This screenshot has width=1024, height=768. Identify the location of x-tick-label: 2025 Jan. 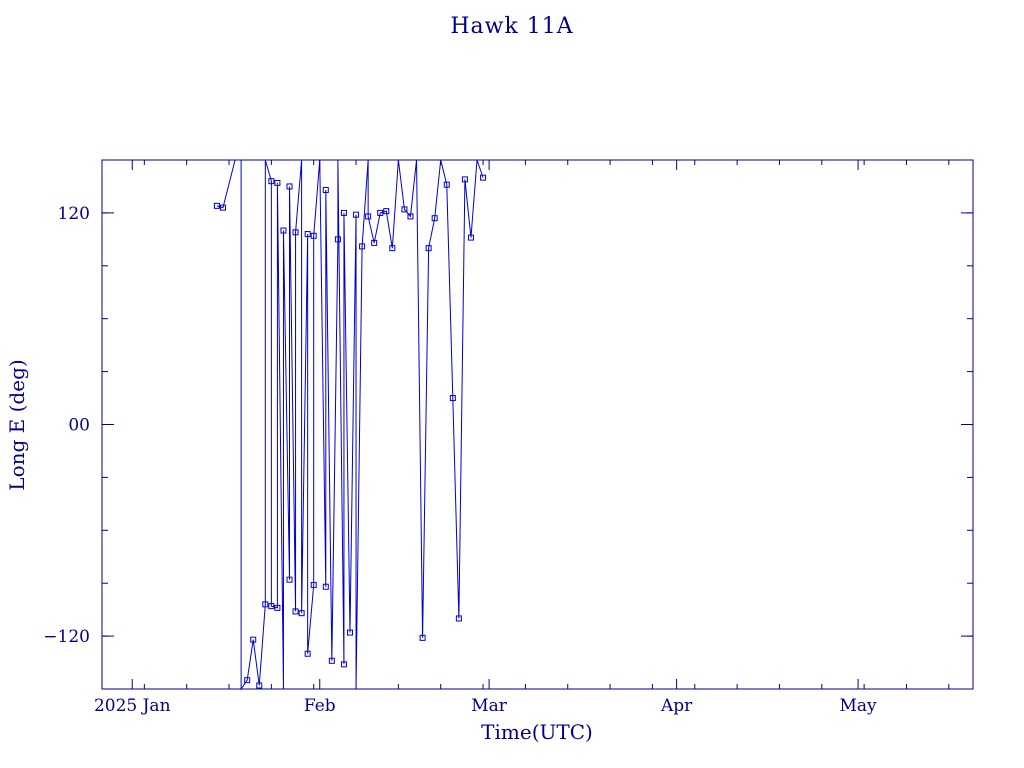
(132, 706).